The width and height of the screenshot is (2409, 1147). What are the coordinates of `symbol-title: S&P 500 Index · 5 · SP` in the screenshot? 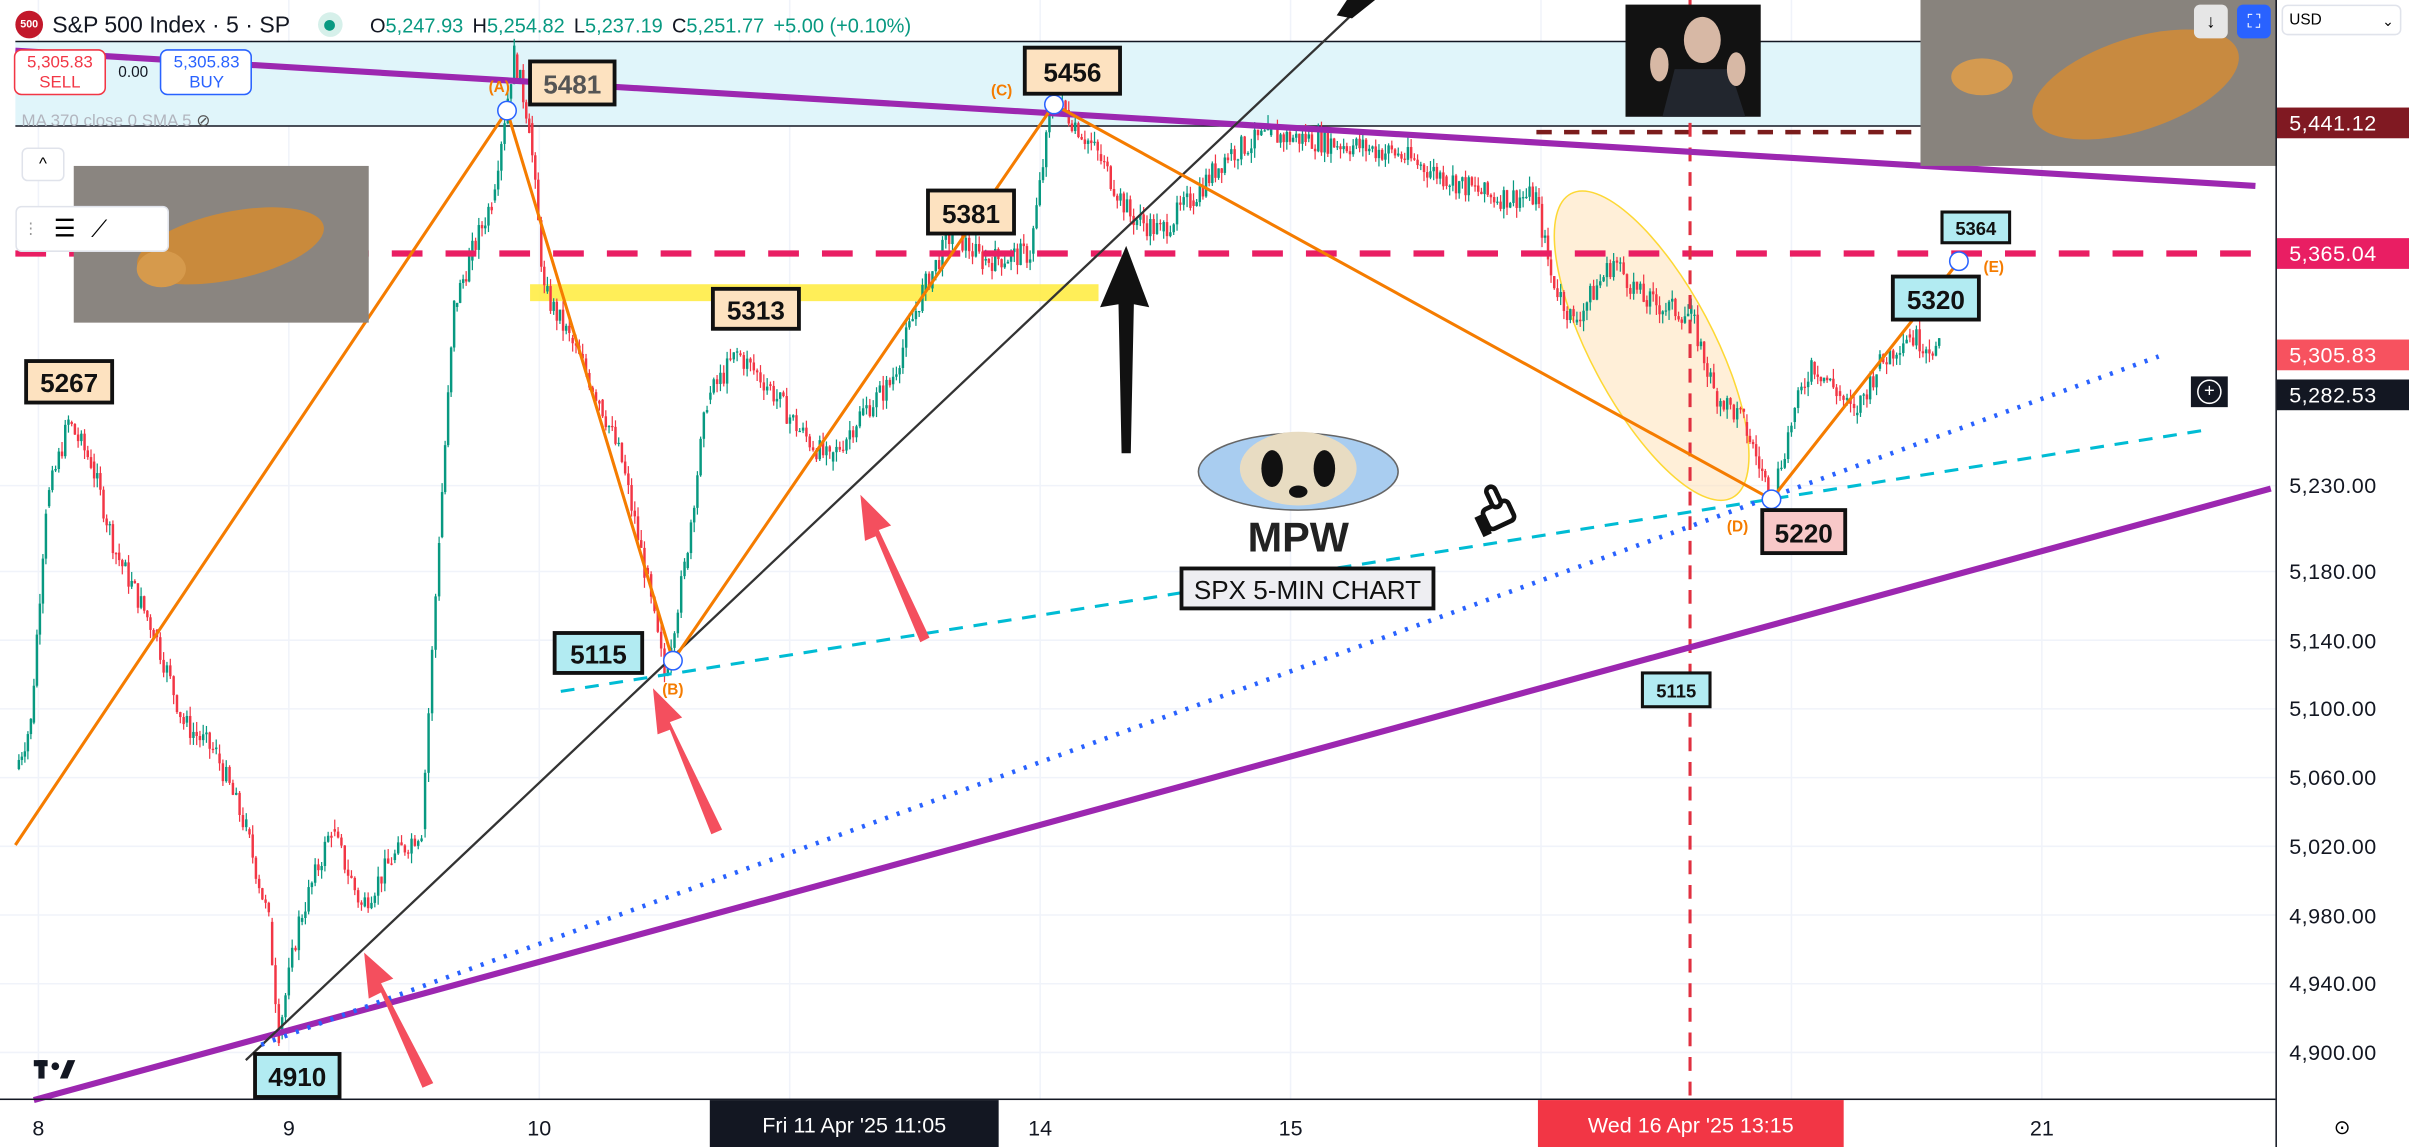 It's located at (171, 24).